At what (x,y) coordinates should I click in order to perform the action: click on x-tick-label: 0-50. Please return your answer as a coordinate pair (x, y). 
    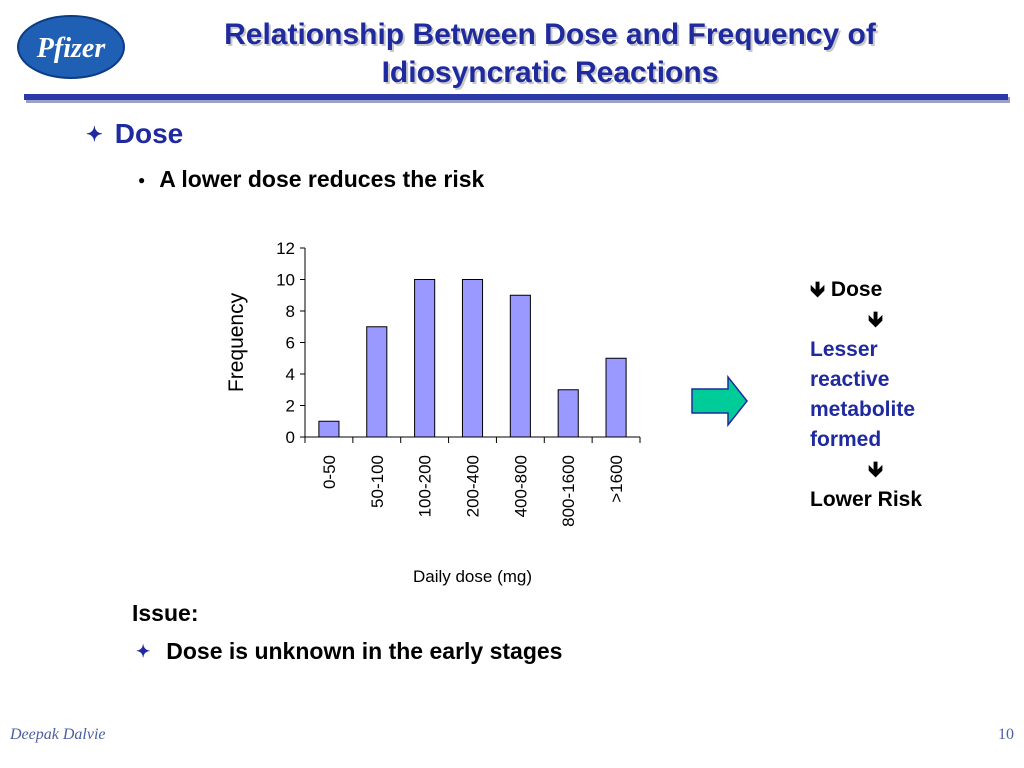
    Looking at the image, I should click on (329, 472).